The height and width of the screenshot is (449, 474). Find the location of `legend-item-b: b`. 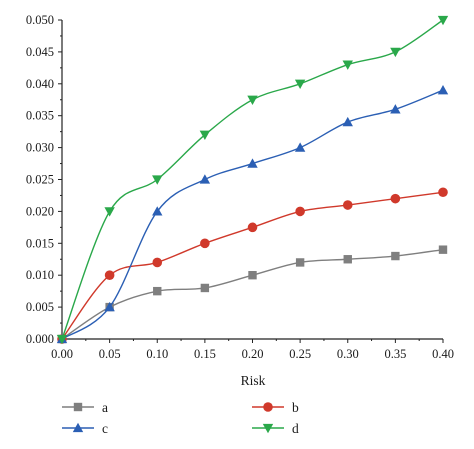

legend-item-b: b is located at coordinates (275, 407).